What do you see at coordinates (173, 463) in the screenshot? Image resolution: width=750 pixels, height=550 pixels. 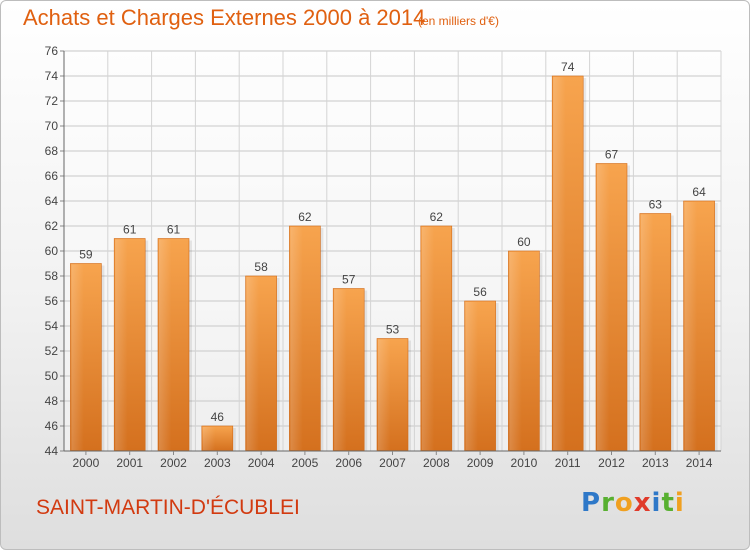 I see `x-tick-label: 2002` at bounding box center [173, 463].